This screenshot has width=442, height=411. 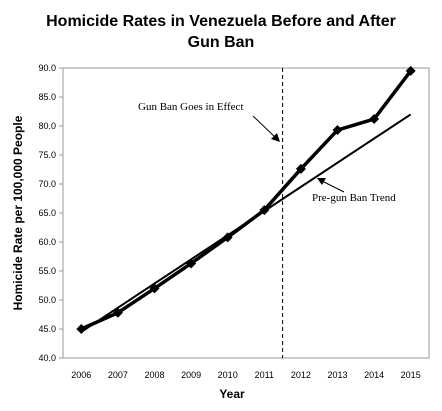 What do you see at coordinates (47, 184) in the screenshot?
I see `y-tick-label: 70.0` at bounding box center [47, 184].